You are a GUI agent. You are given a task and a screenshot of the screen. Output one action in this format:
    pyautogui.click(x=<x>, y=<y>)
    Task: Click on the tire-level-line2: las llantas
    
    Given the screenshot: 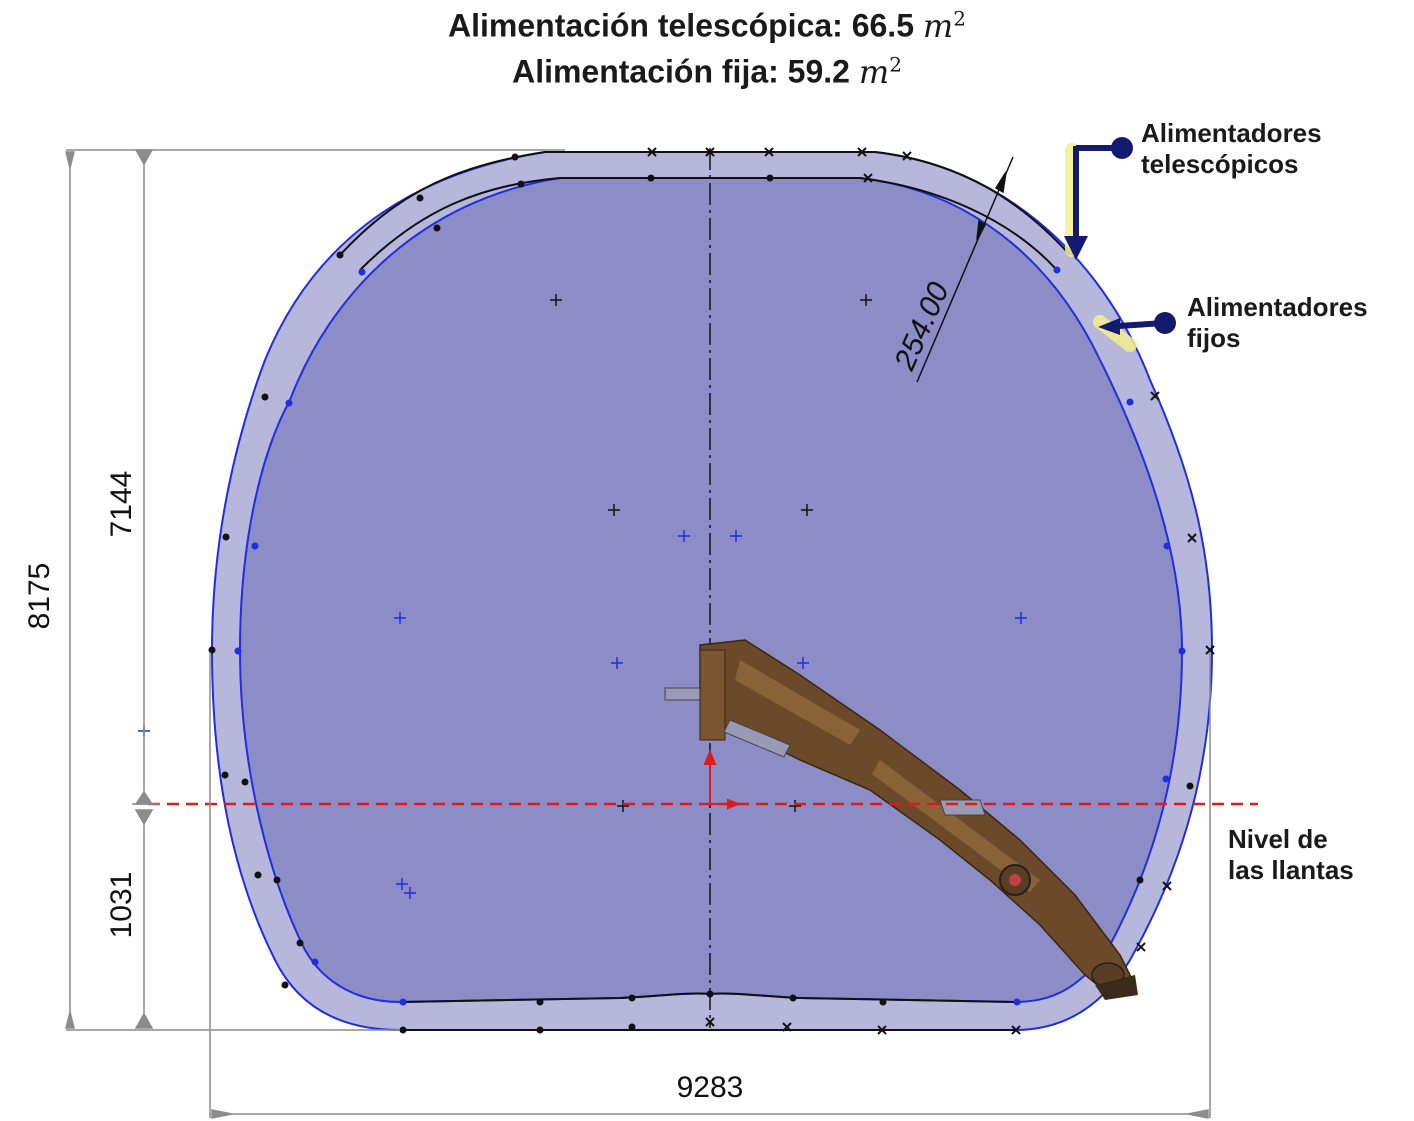 What is the action you would take?
    pyautogui.click(x=1291, y=870)
    